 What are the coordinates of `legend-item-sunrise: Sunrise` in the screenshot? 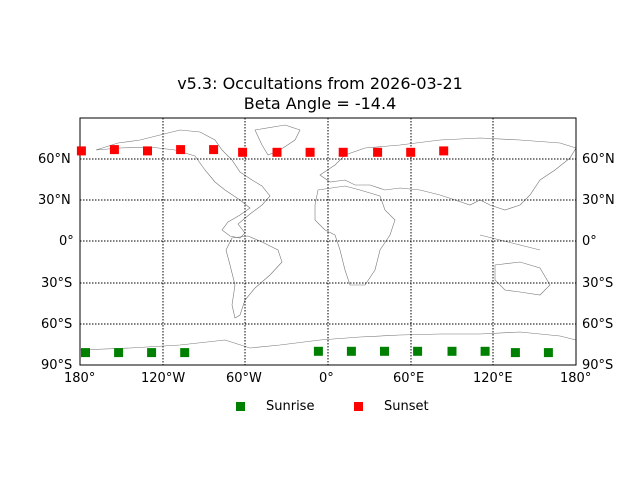 It's located at (275, 406).